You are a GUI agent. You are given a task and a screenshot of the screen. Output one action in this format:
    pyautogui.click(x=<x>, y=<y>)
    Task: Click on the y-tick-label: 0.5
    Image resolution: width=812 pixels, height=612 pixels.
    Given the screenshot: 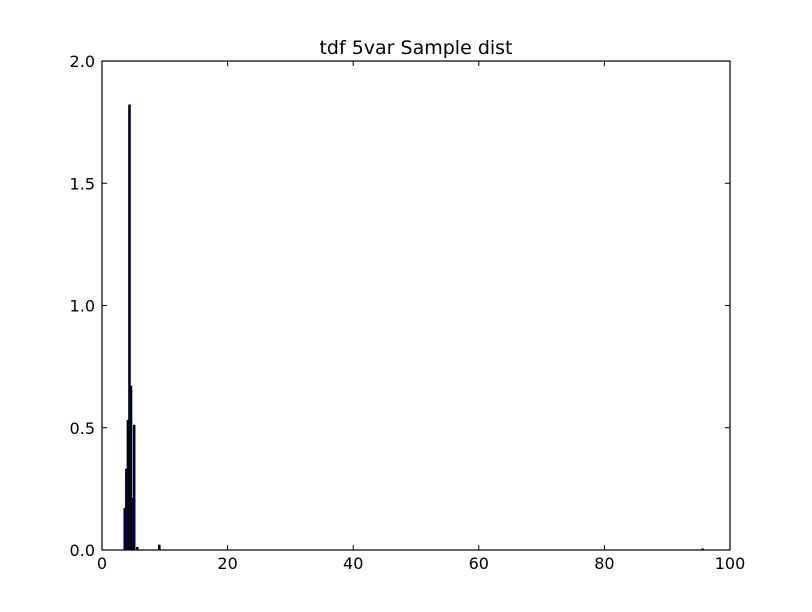 What is the action you would take?
    pyautogui.click(x=82, y=428)
    